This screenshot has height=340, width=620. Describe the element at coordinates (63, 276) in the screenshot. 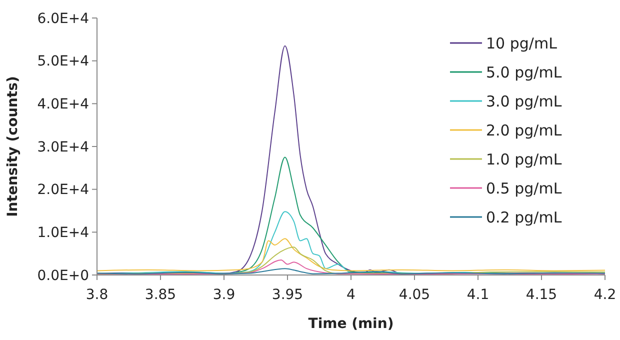

I see `y-tick-label: 0.0E+0` at that location.